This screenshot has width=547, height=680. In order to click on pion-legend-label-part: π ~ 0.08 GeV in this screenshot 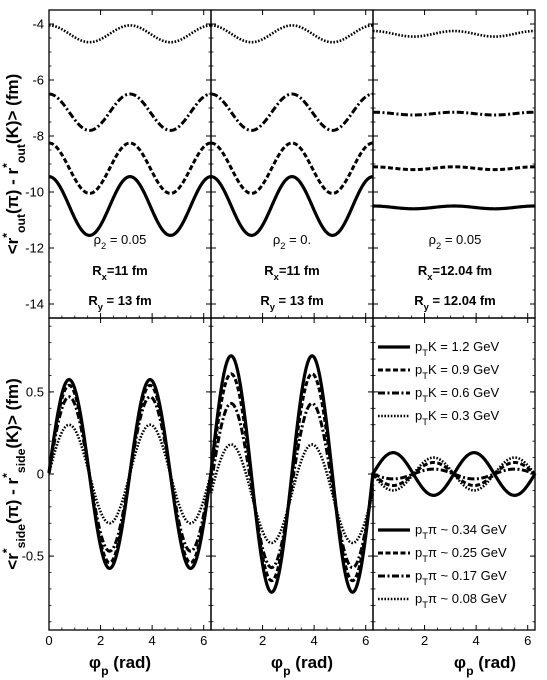, I will do `click(467, 598)`.